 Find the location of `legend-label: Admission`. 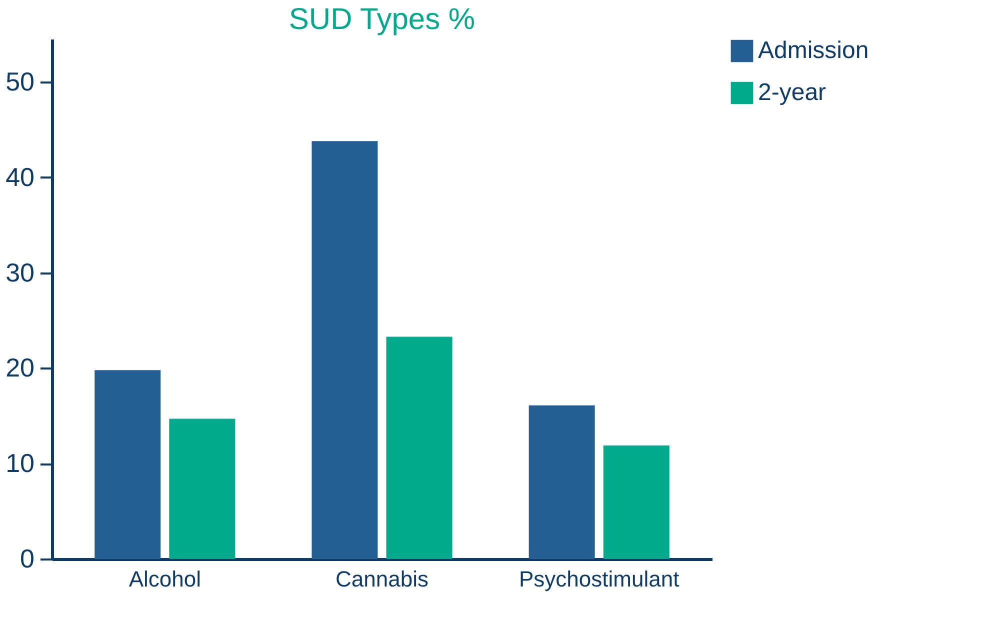

legend-label: Admission is located at coordinates (813, 50).